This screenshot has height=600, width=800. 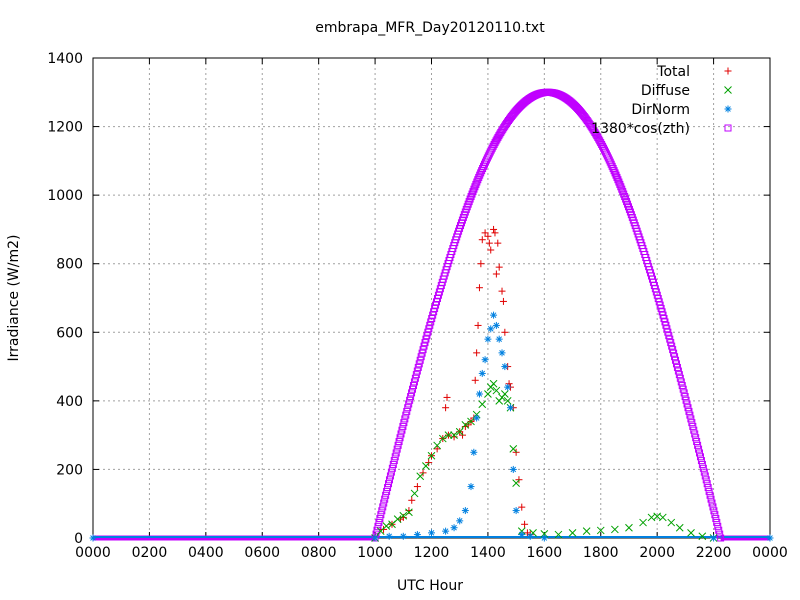 What do you see at coordinates (432, 553) in the screenshot?
I see `x-tick-label: 1200` at bounding box center [432, 553].